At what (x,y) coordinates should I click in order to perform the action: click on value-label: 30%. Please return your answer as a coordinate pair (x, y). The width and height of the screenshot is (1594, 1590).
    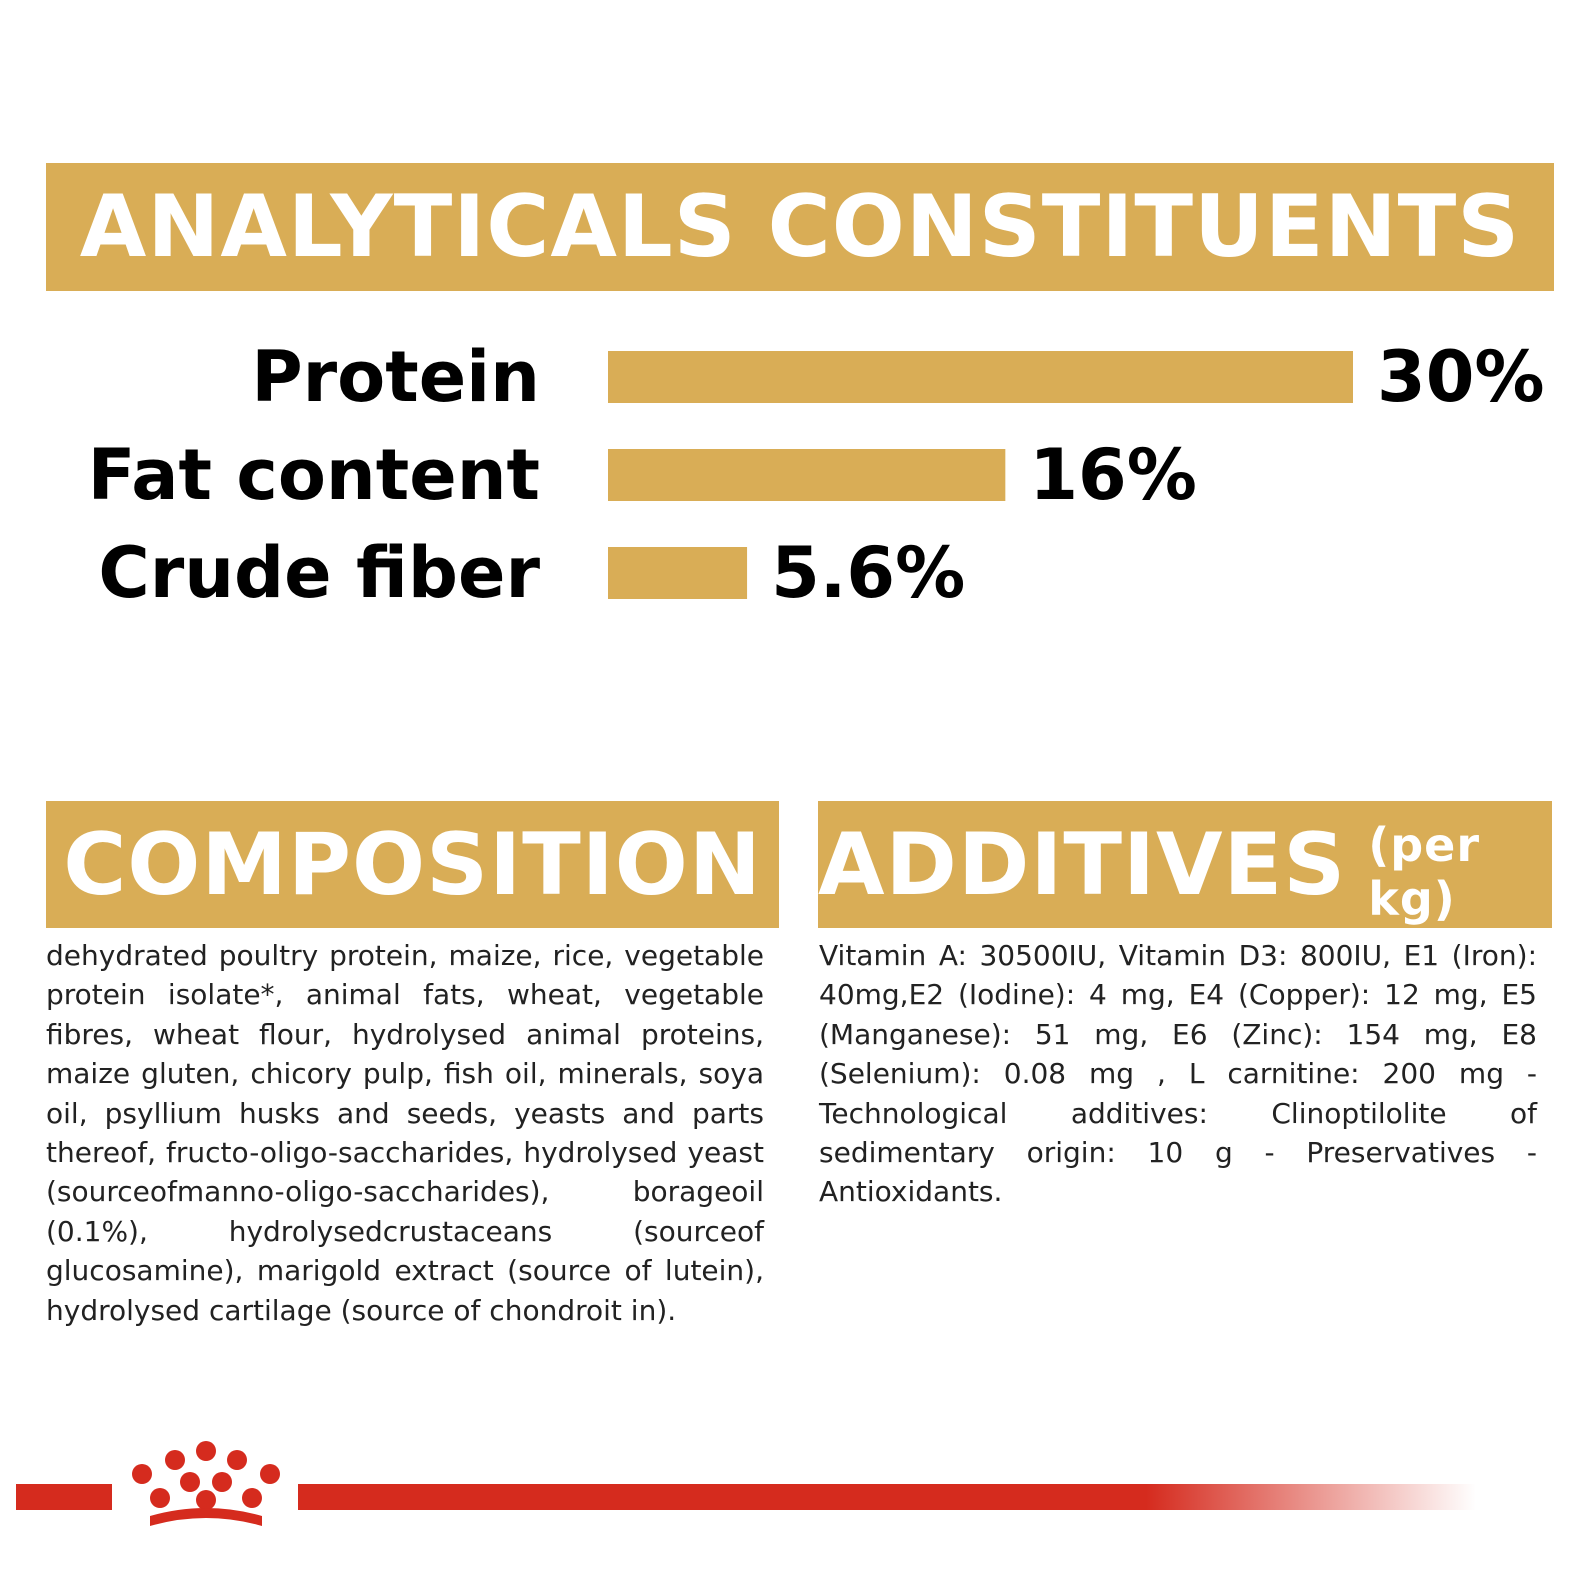
    Looking at the image, I should click on (1461, 377).